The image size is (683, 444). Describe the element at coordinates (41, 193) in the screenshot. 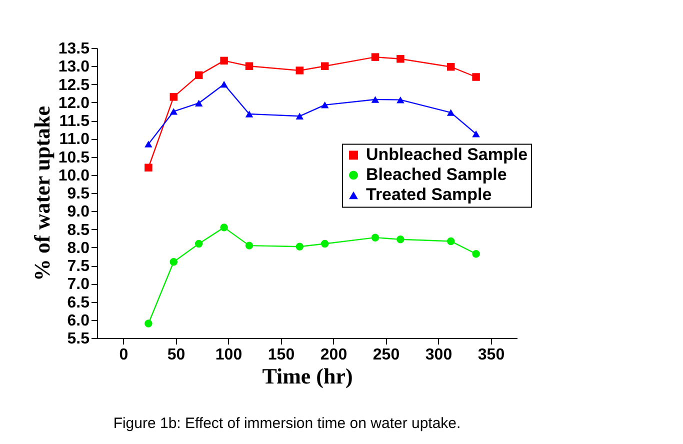

I see `y-axis-title: % of water uptake` at that location.